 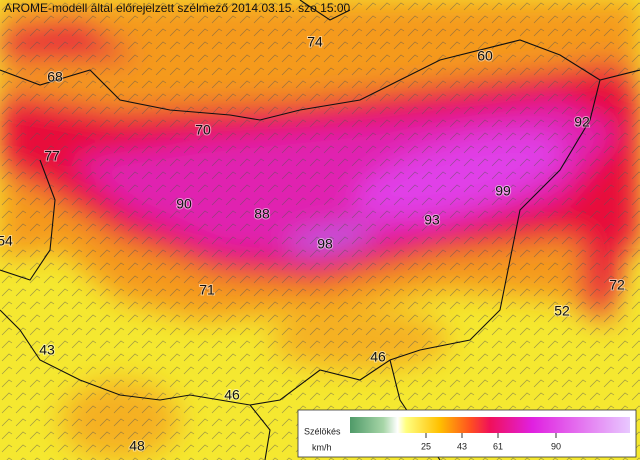 I want to click on legend: Szélökés km/h 25 43 61 90, so click(x=467, y=433).